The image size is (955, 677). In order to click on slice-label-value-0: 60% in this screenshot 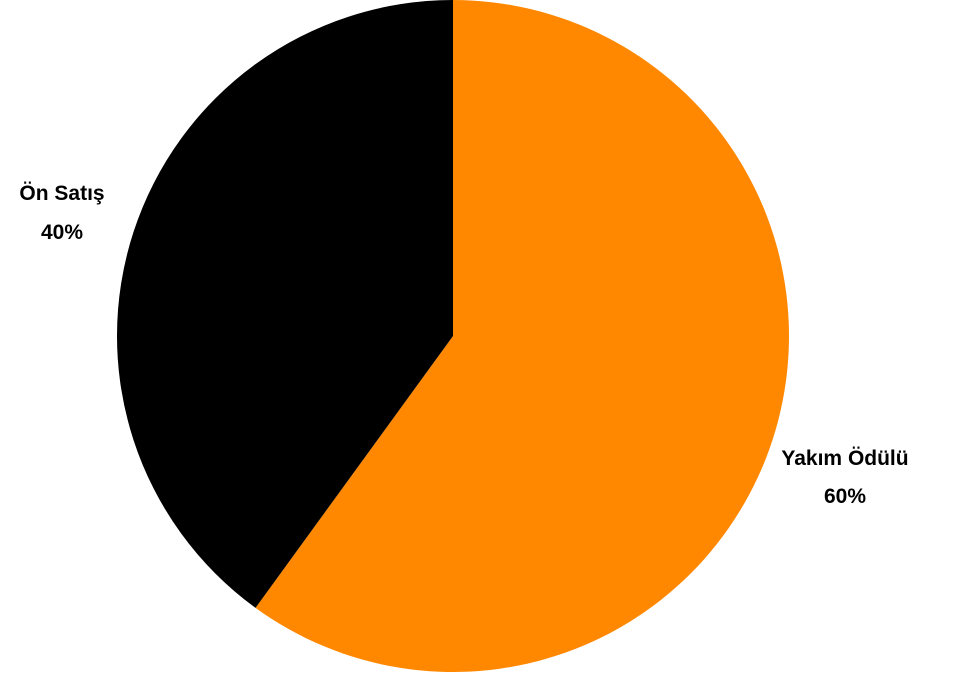, I will do `click(845, 496)`.